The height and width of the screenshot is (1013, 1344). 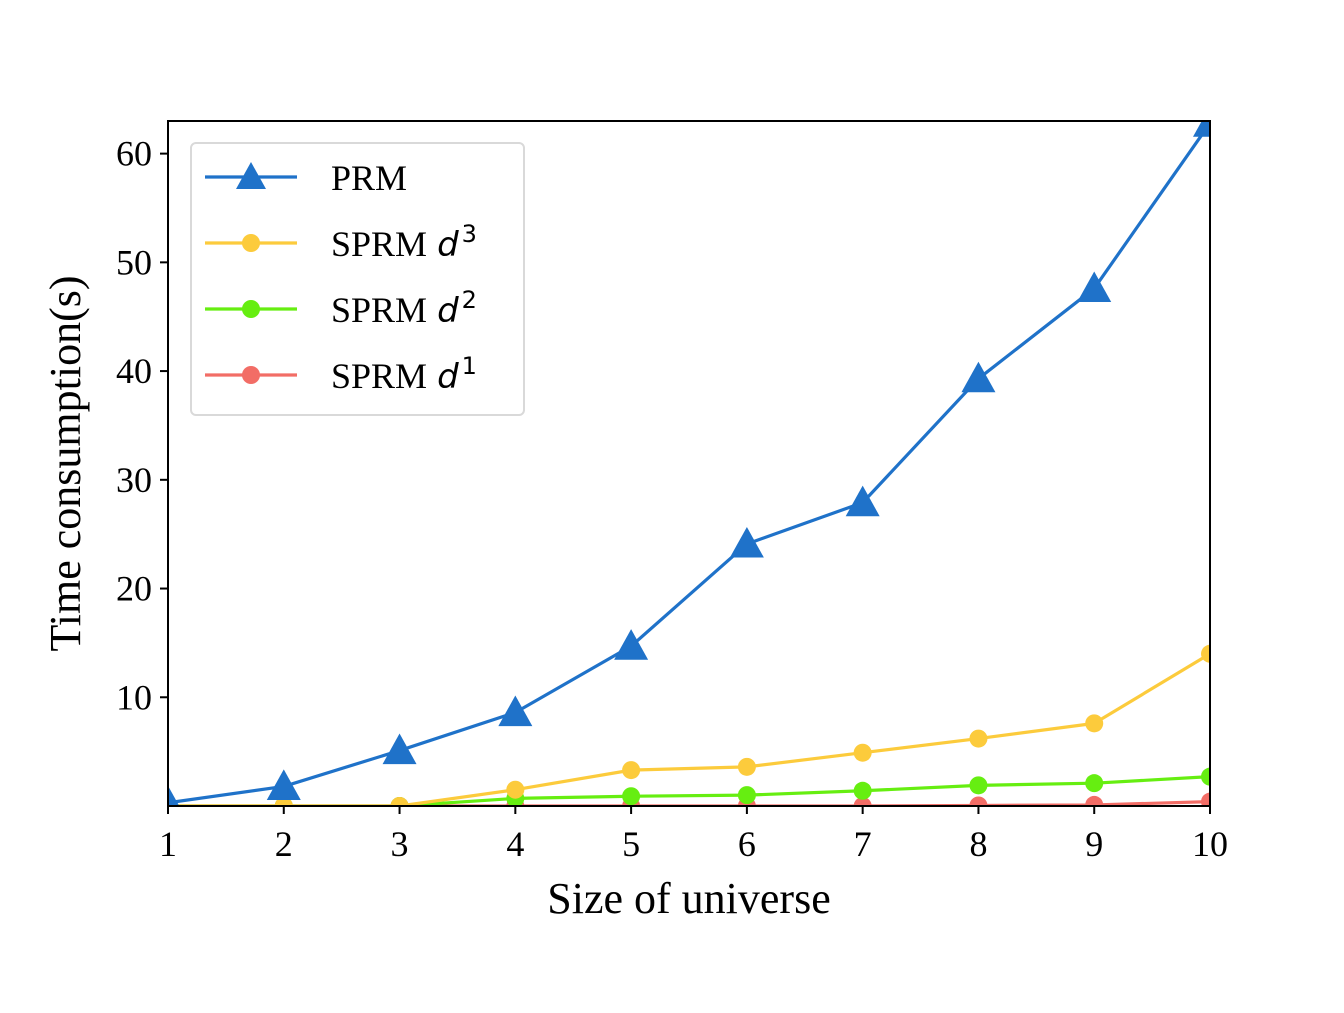 I want to click on x-tick-label: 5, so click(x=631, y=844).